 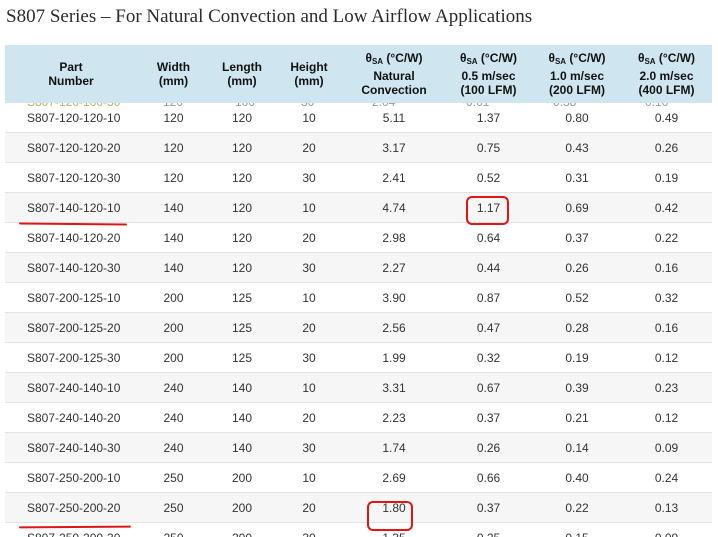 I want to click on table-row: S807-240-140-20 240 140 20 2.23 0.37 0.21 0.12, so click(x=358, y=417).